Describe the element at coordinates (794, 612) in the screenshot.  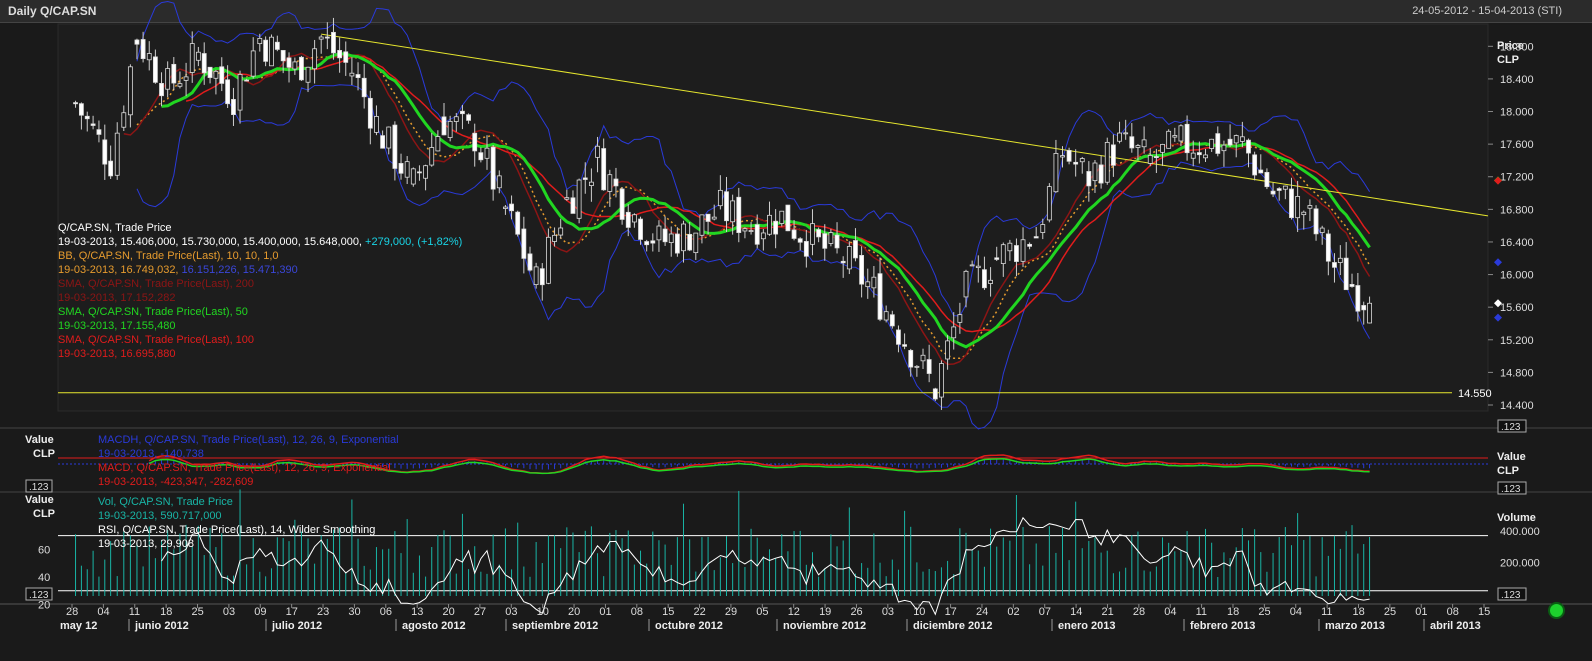
I see `x-day-label: 12` at that location.